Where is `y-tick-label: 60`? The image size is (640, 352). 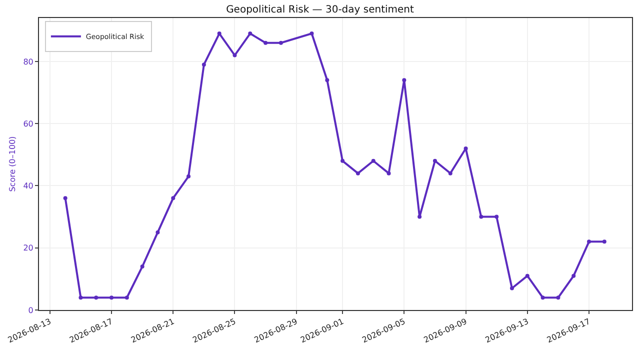 y-tick-label: 60 is located at coordinates (28, 123).